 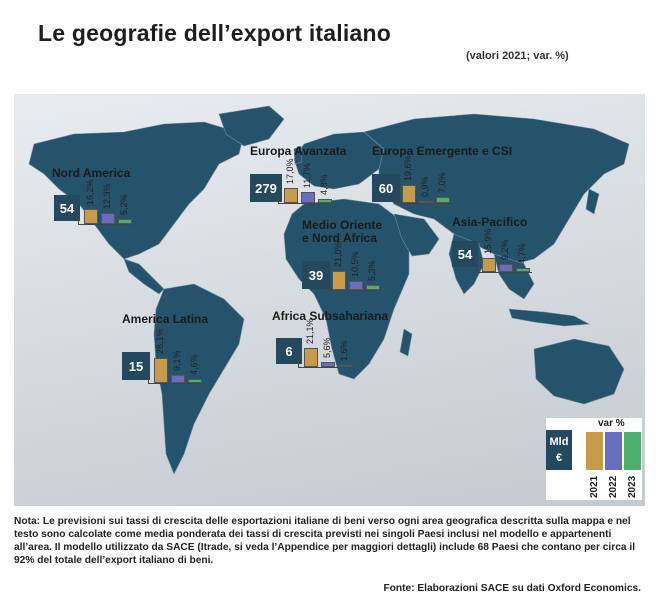 I want to click on region-name: Nord America, so click(x=91, y=173).